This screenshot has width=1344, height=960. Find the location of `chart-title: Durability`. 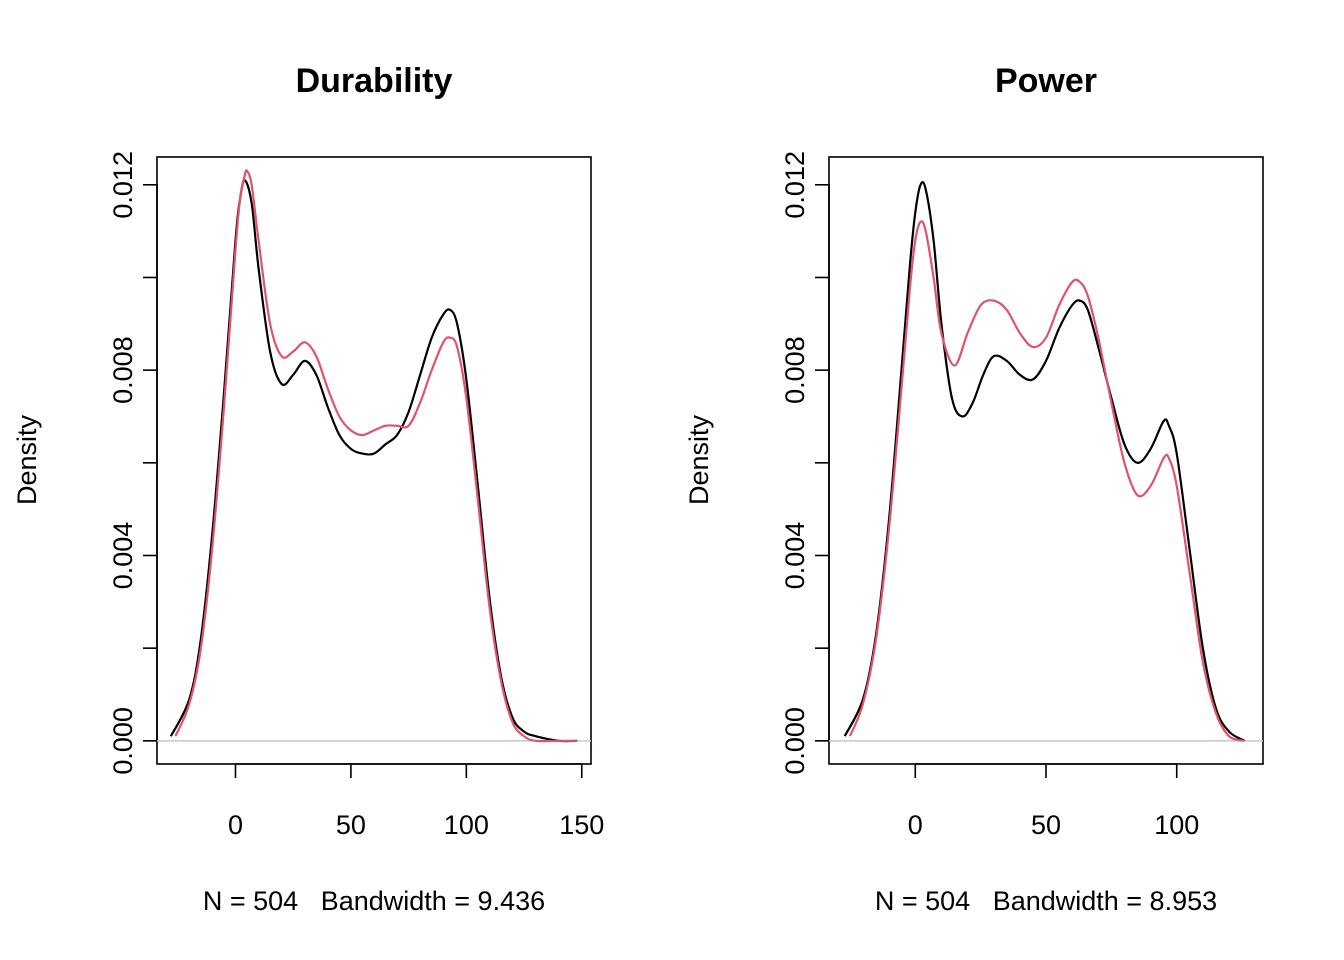

chart-title: Durability is located at coordinates (374, 81).